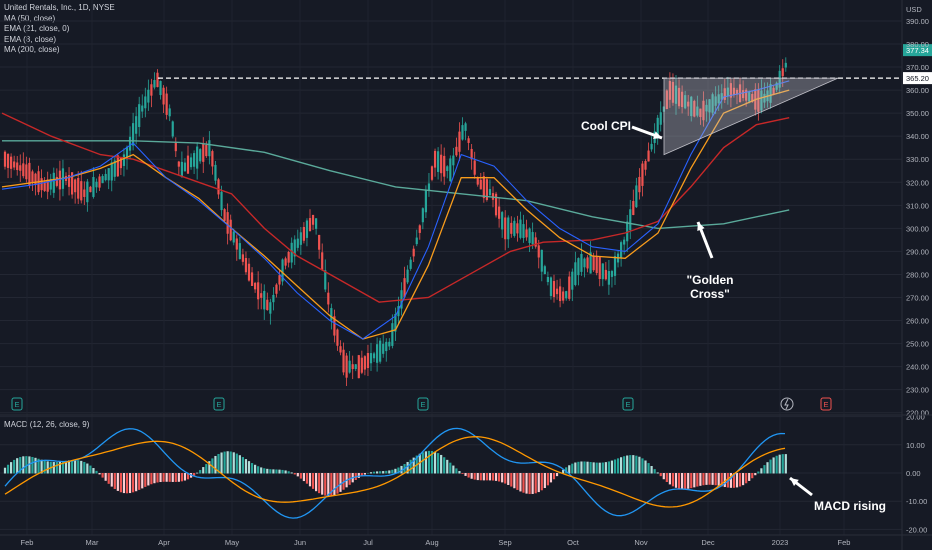  Describe the element at coordinates (396, 185) in the screenshot. I see `ma200-line` at that location.